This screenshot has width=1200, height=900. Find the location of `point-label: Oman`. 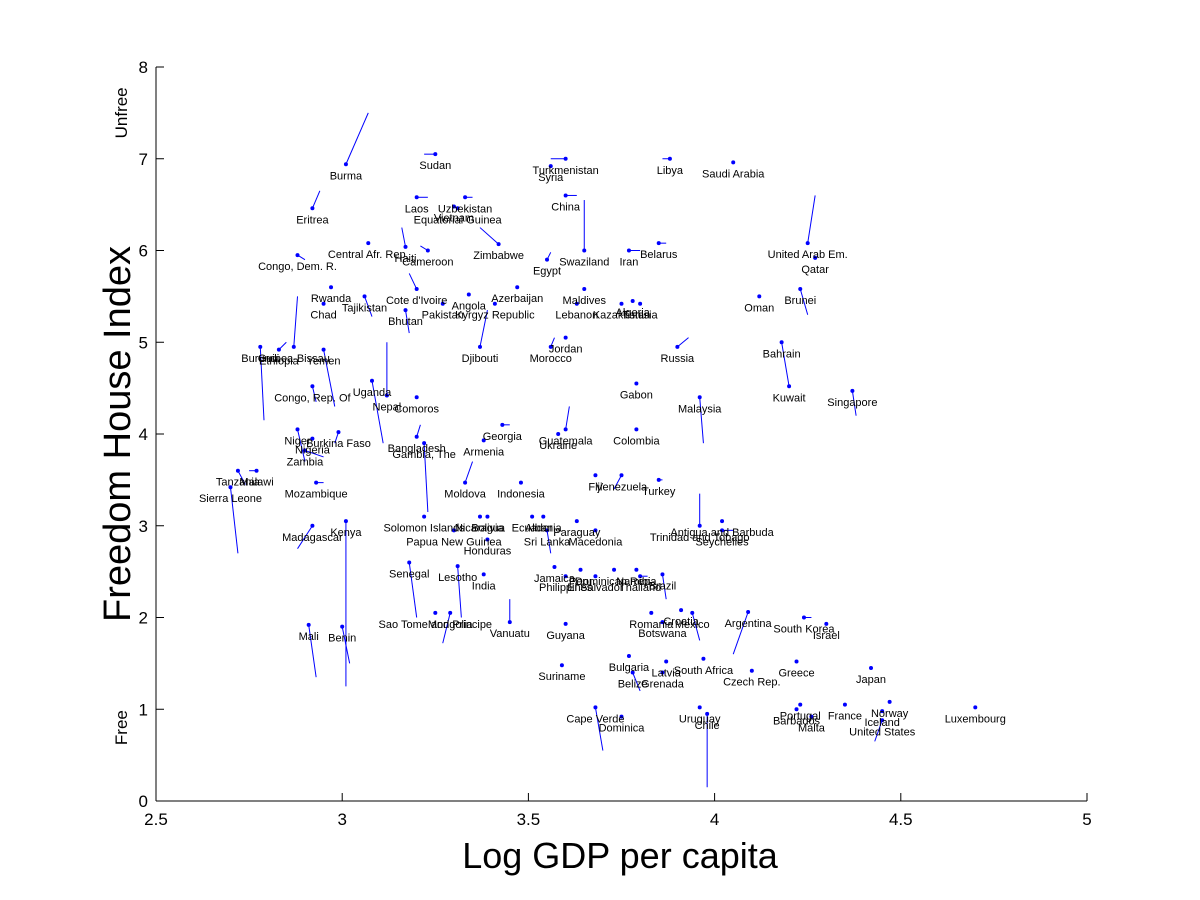

point-label: Oman is located at coordinates (759, 308).